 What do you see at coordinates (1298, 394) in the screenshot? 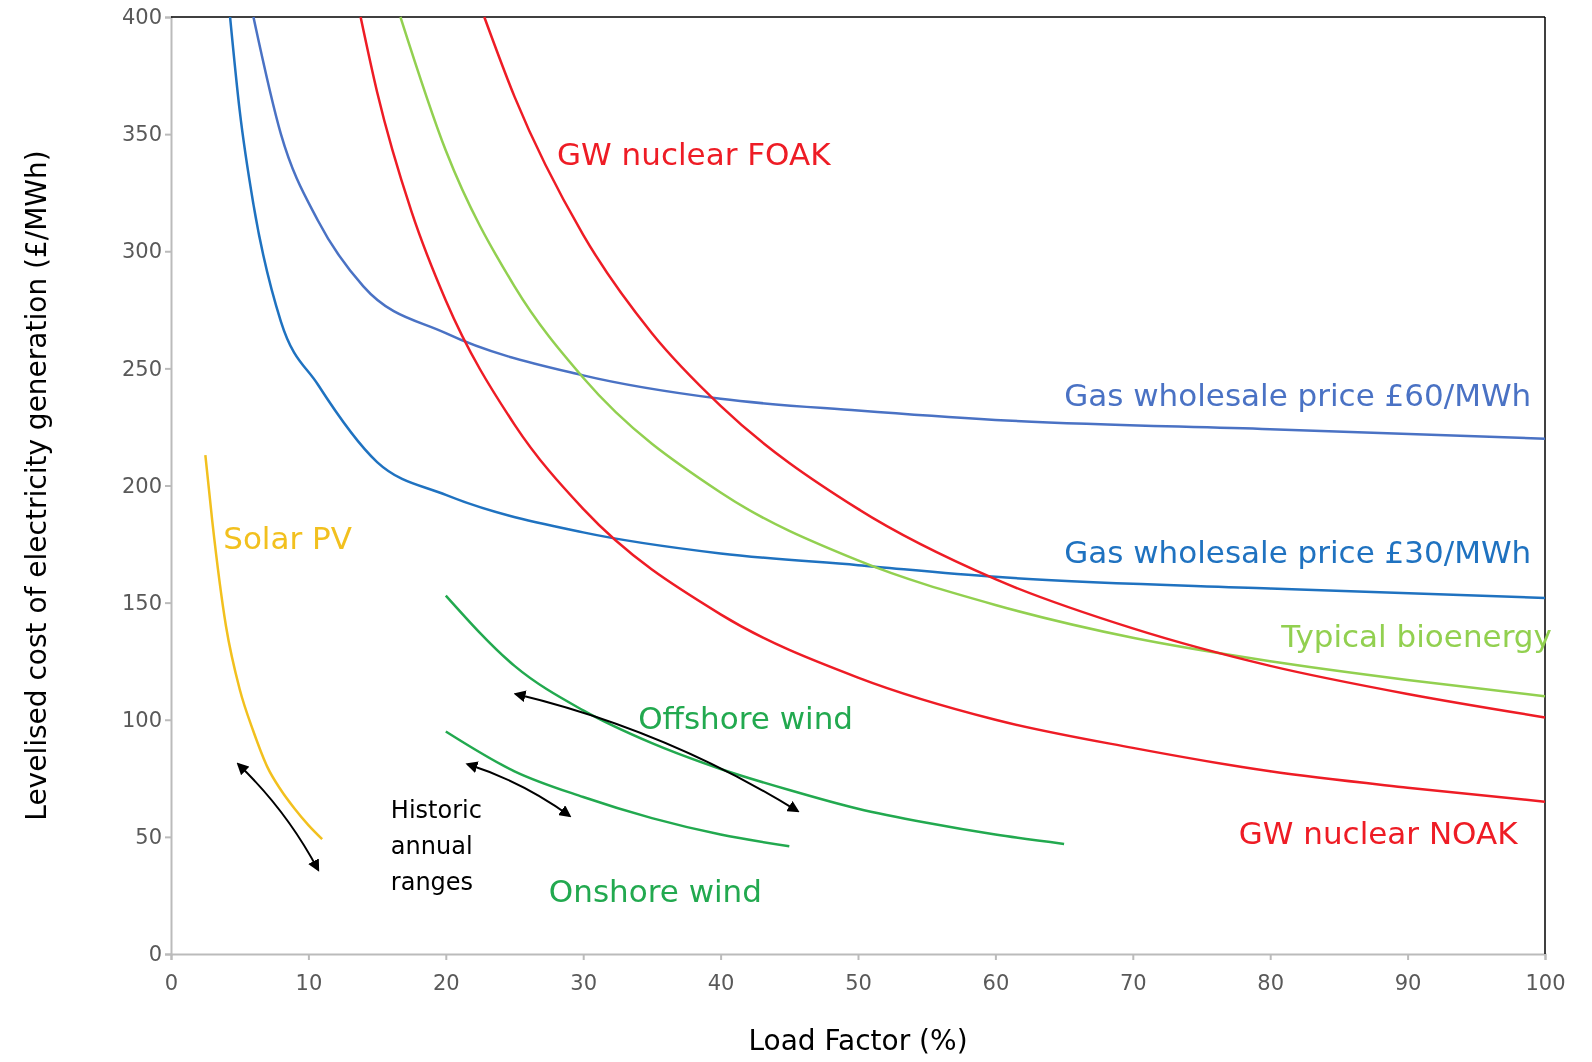
I see `series-label: Gas wholesale price £60/MWh` at bounding box center [1298, 394].